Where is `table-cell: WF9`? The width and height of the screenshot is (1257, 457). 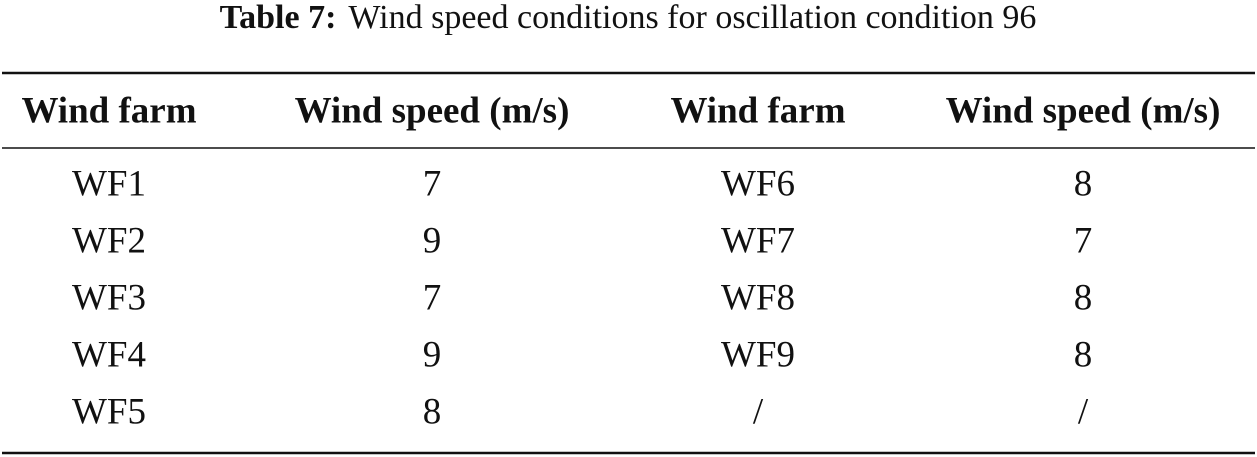
table-cell: WF9 is located at coordinates (758, 354).